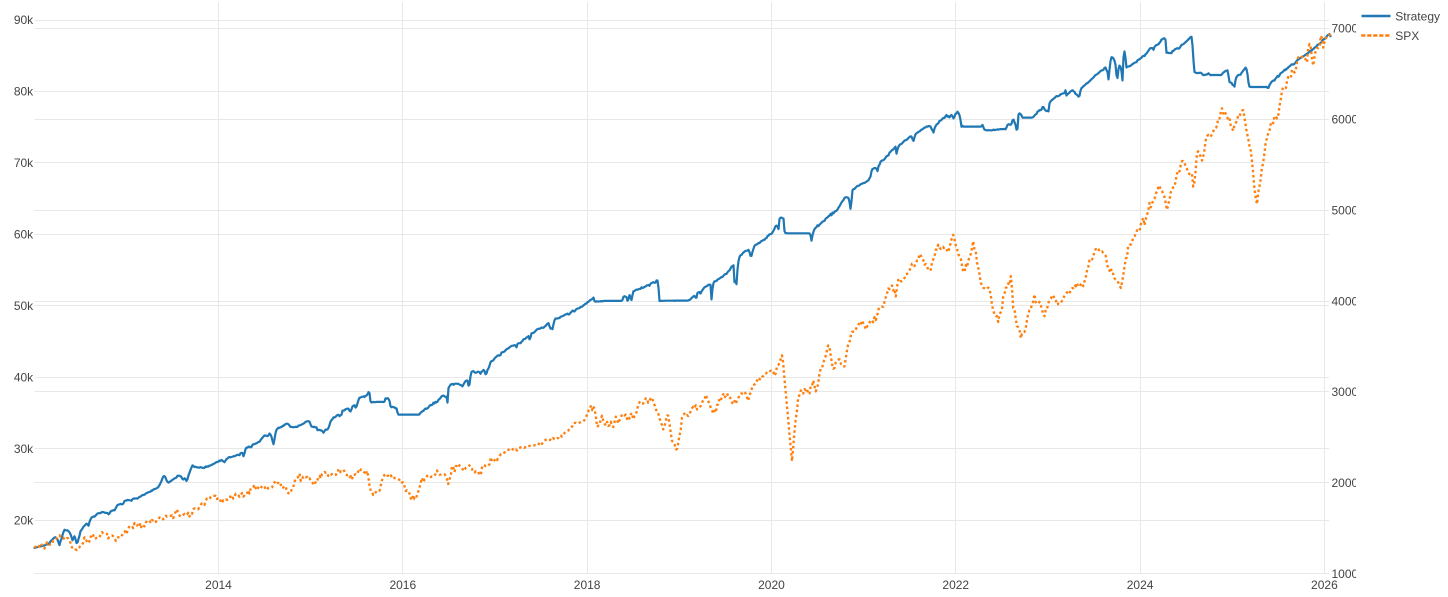  What do you see at coordinates (1345, 29) in the screenshot?
I see `svg-text: 7000` at bounding box center [1345, 29].